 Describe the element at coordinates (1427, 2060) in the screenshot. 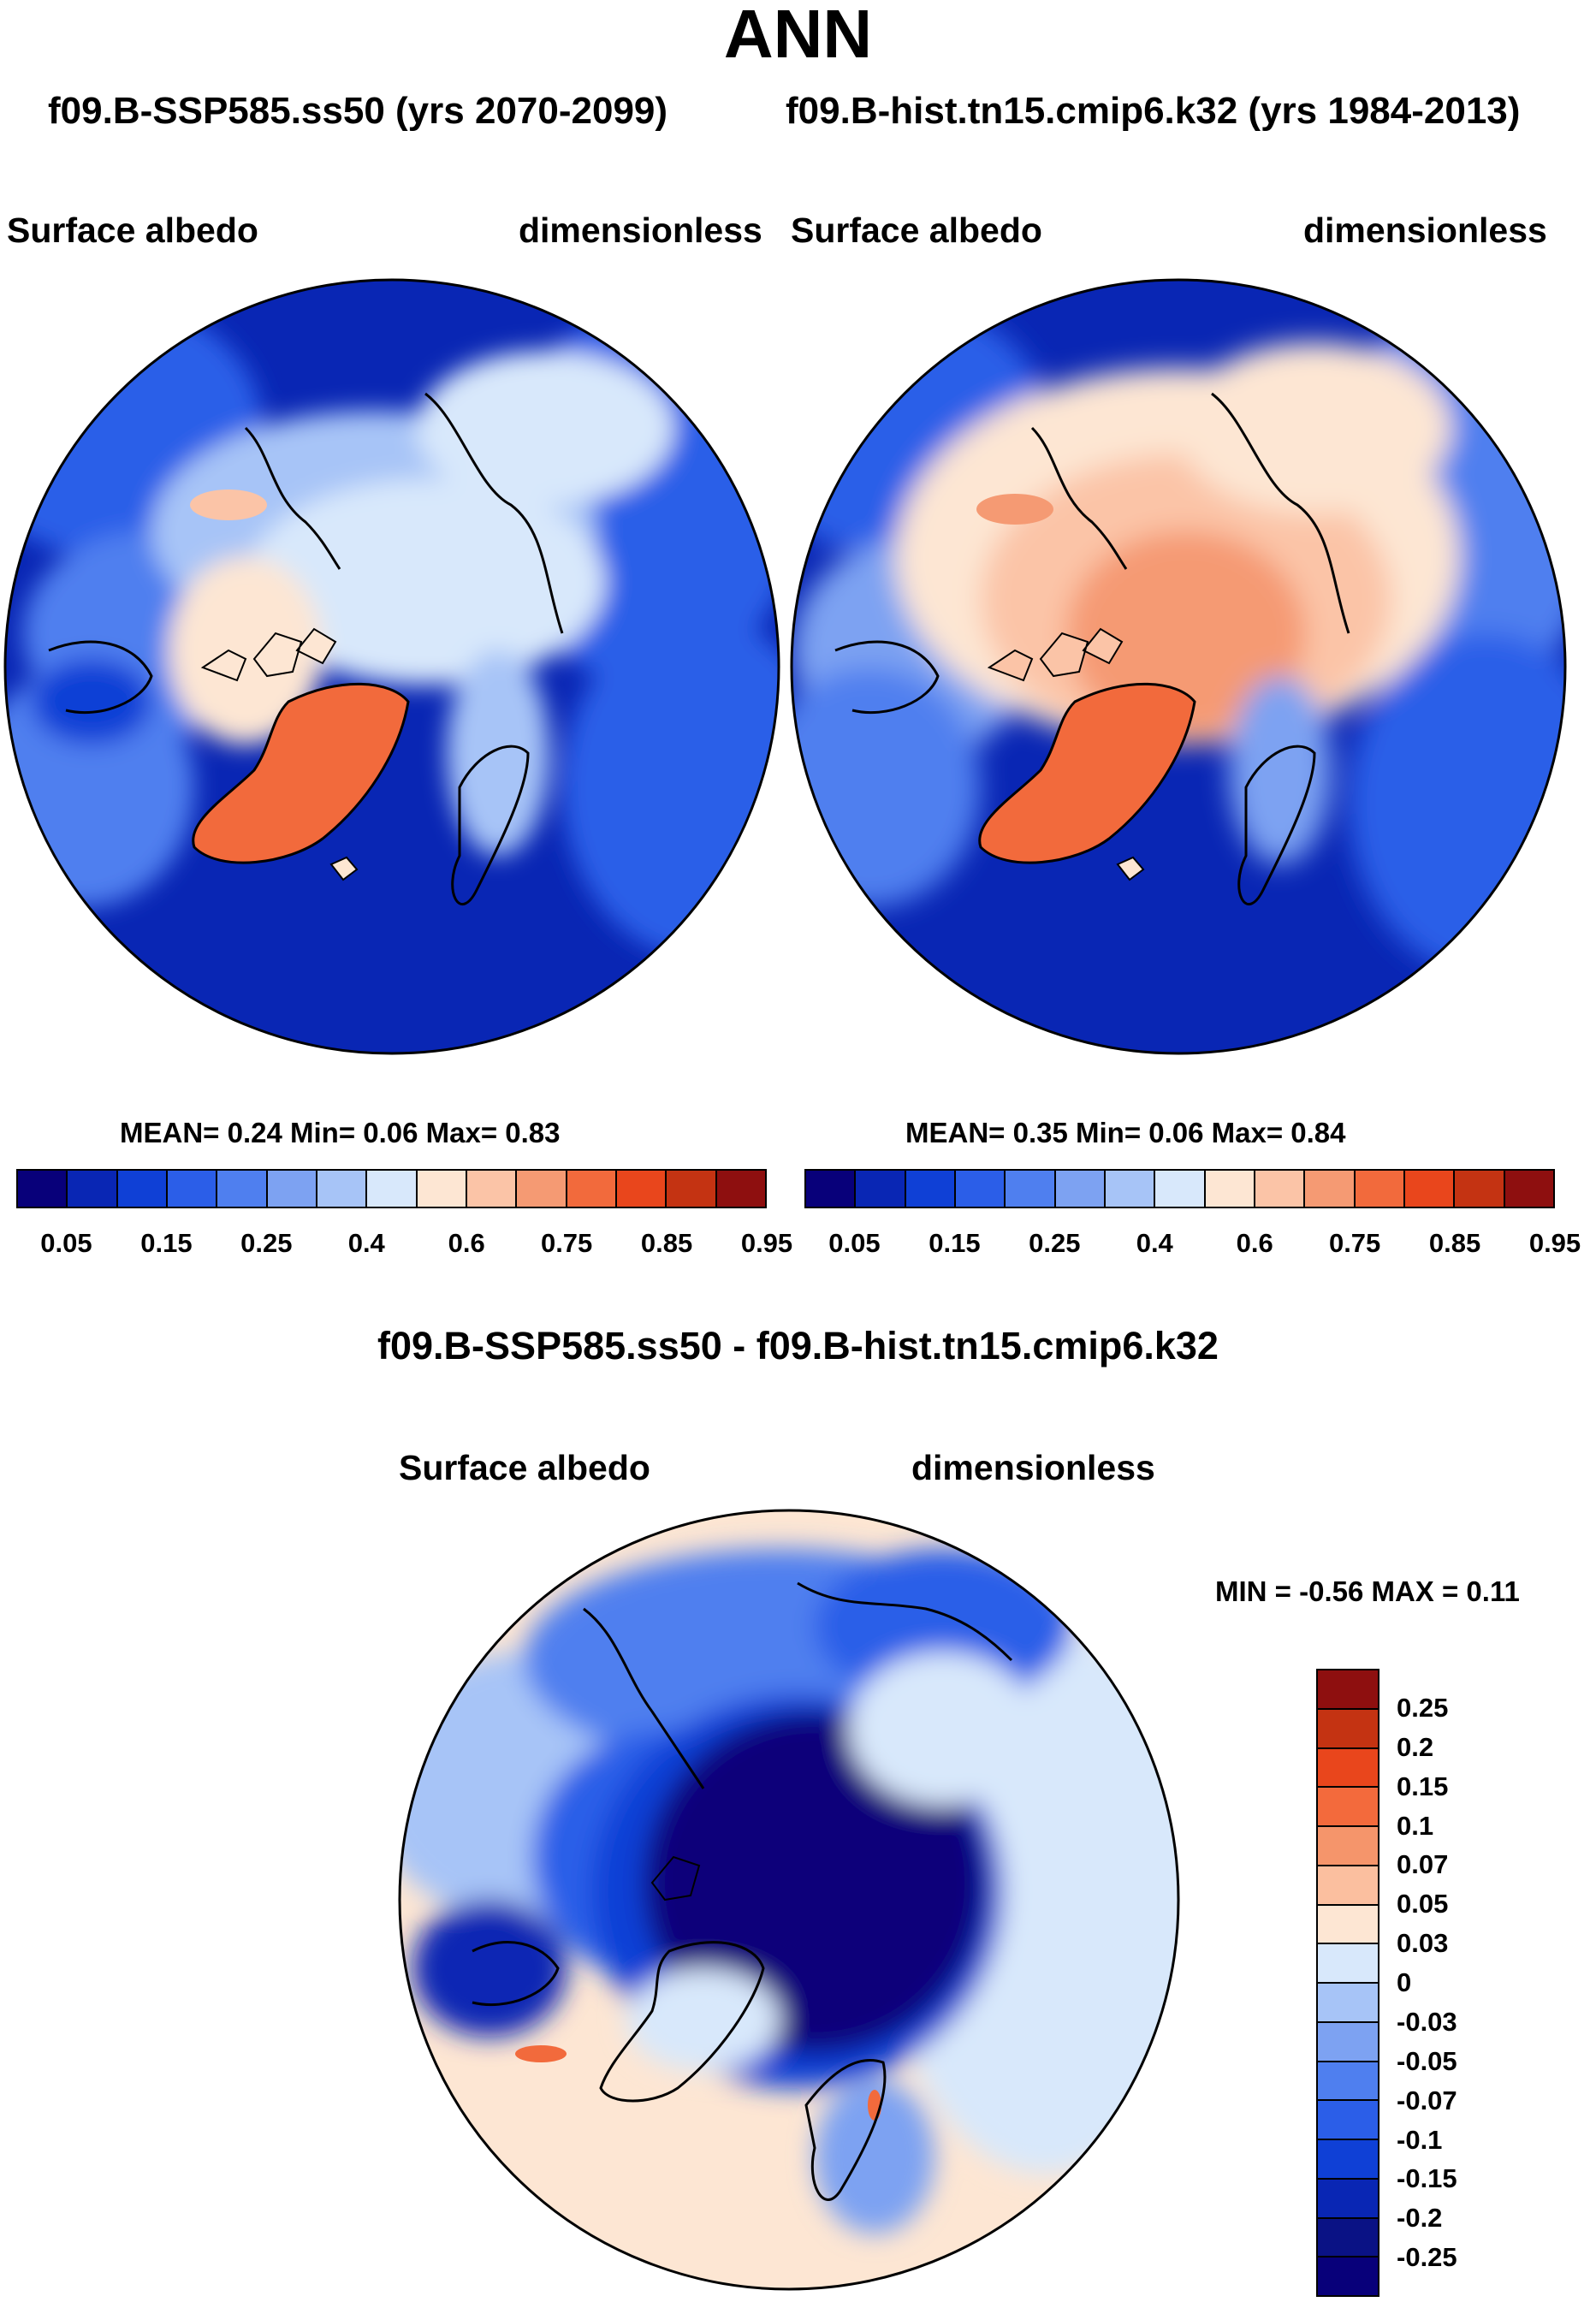

I see `colorbar-tick-label: -0.05` at that location.